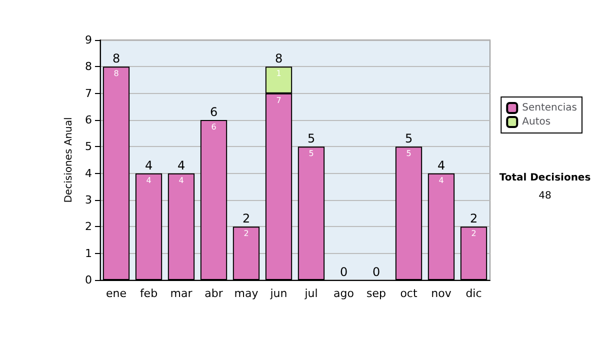  I want to click on y-tick-label: 7, so click(88, 93).